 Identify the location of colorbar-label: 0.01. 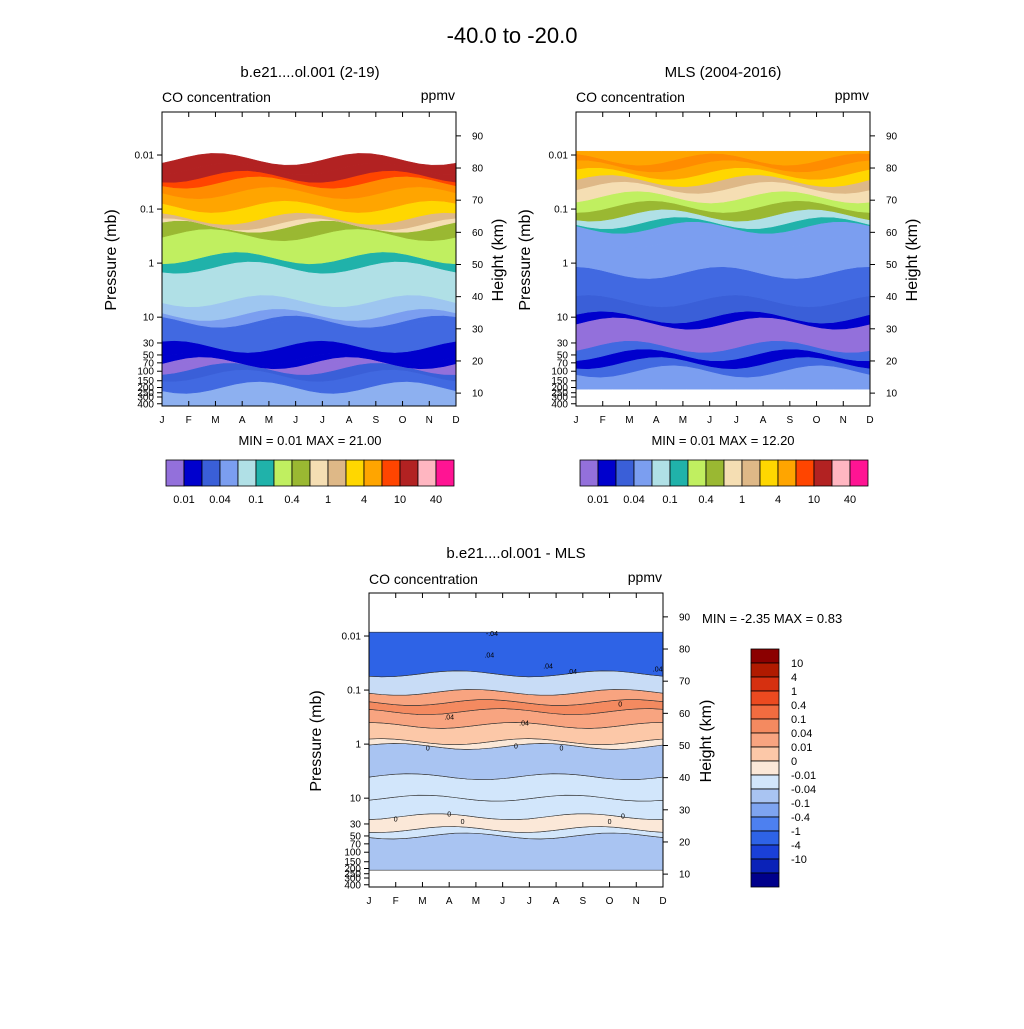
(597, 500).